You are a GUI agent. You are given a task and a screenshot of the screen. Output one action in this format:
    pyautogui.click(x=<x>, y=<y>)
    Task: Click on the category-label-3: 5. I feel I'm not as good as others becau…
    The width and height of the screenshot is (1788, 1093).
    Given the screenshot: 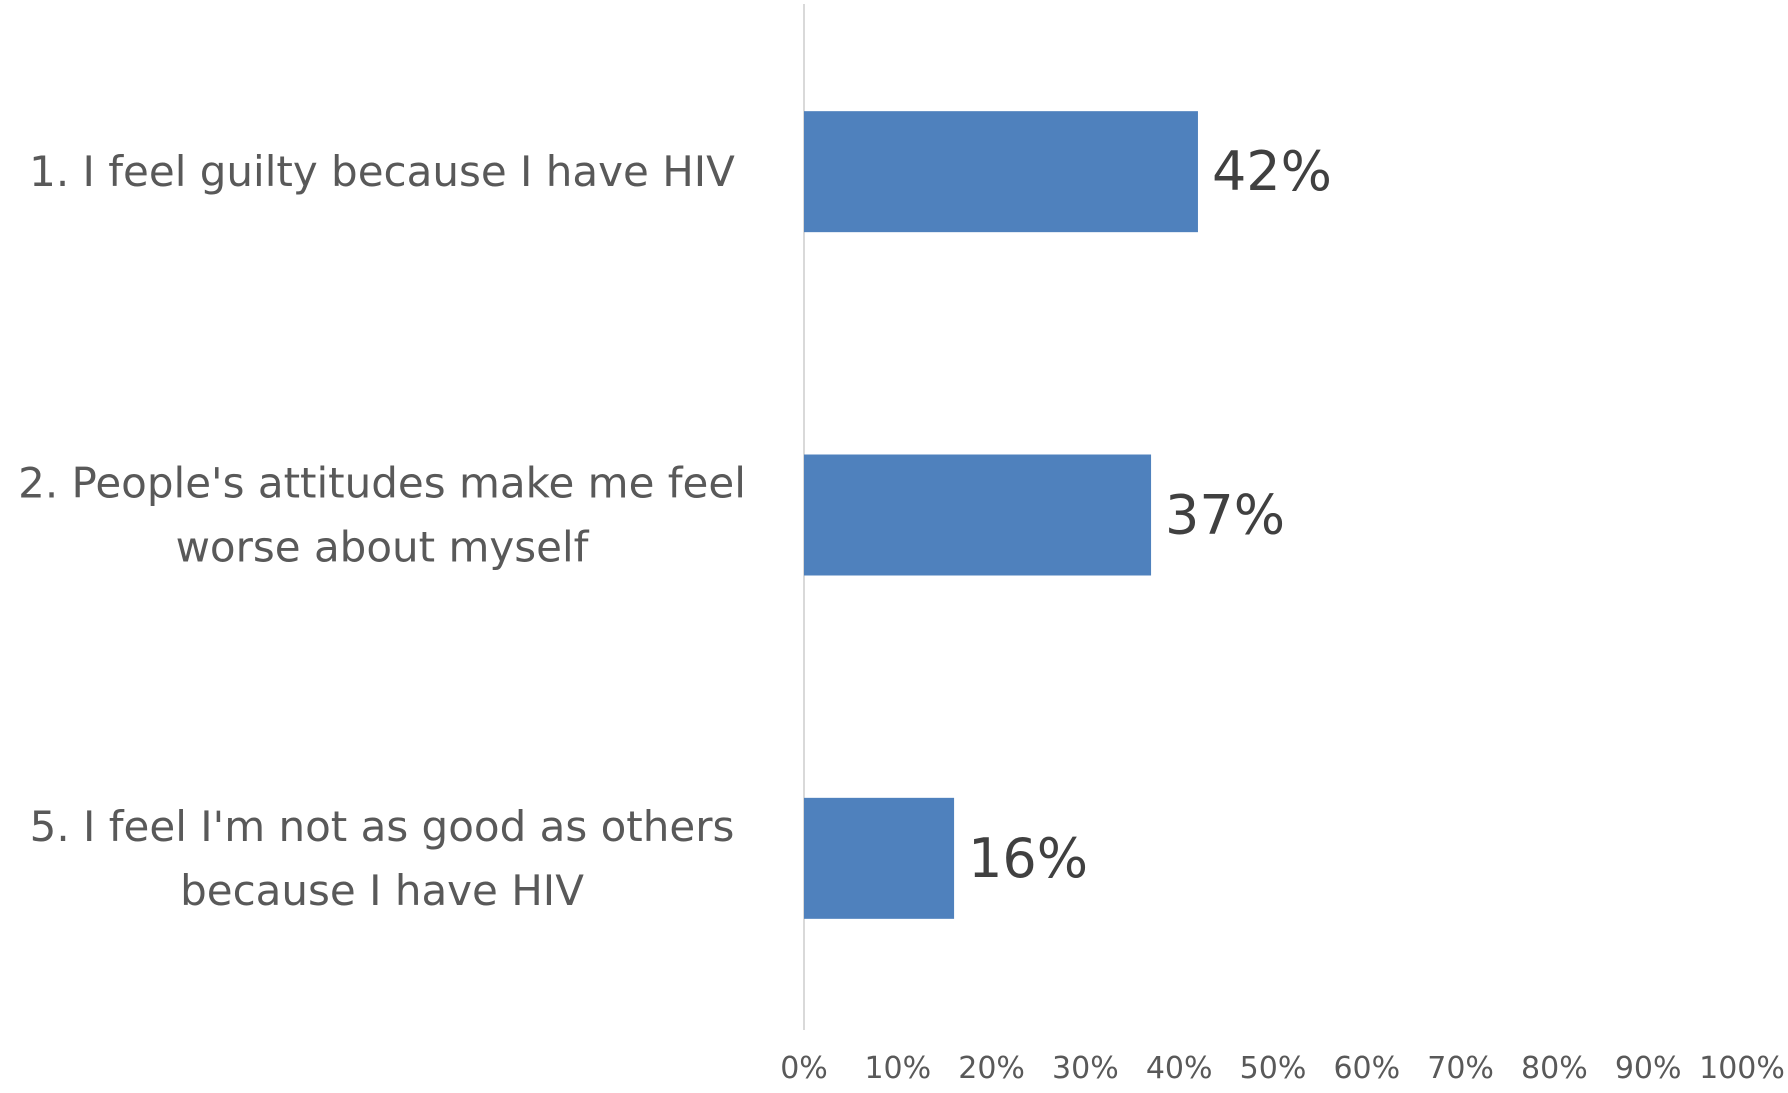 What is the action you would take?
    pyautogui.click(x=382, y=858)
    